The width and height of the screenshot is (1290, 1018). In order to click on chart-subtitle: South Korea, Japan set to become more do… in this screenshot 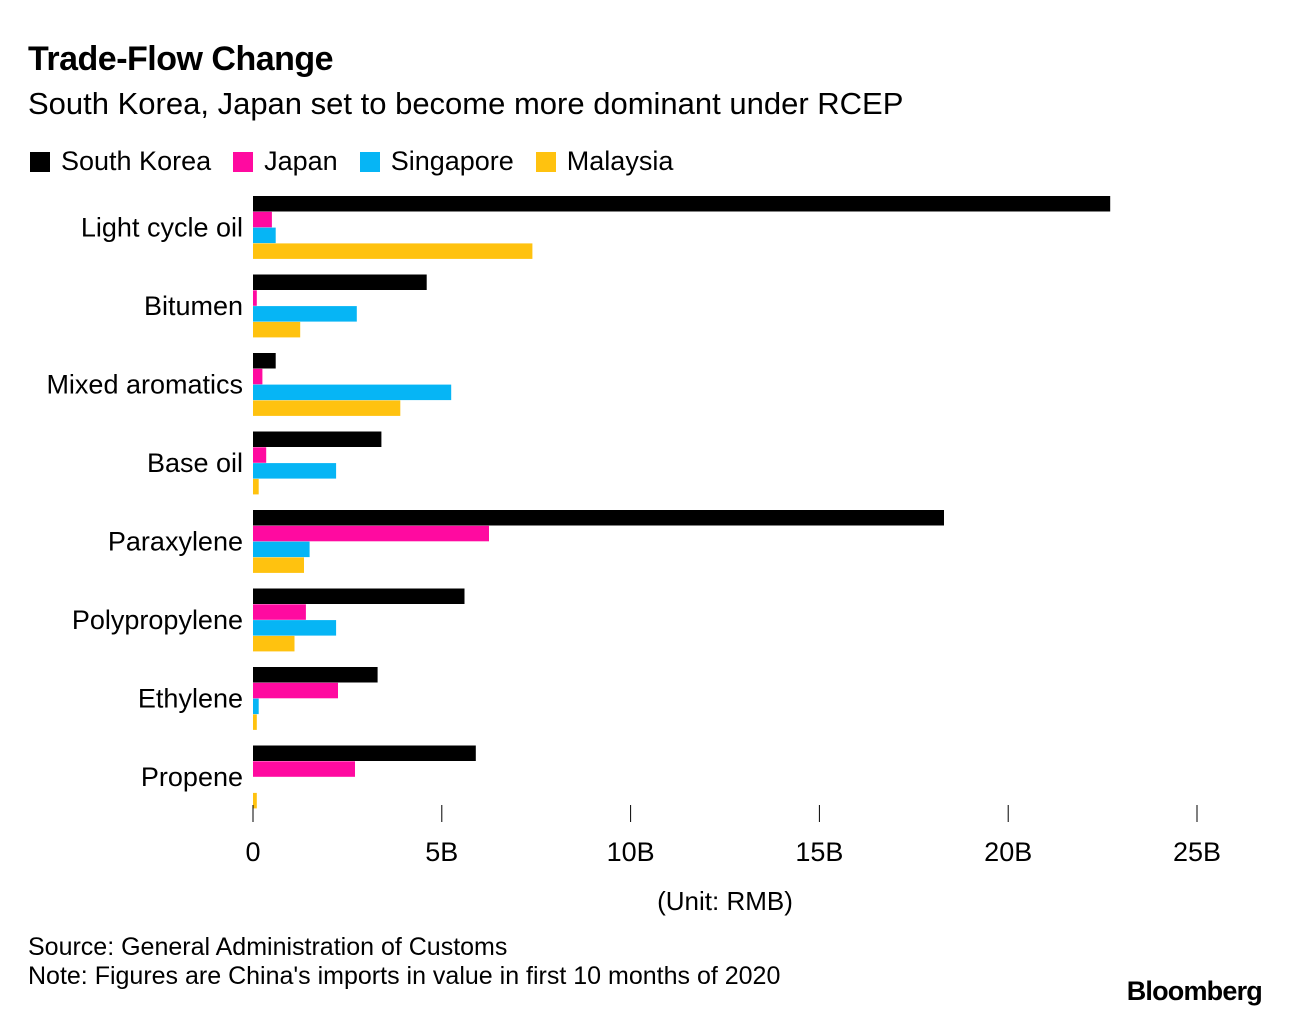, I will do `click(466, 103)`.